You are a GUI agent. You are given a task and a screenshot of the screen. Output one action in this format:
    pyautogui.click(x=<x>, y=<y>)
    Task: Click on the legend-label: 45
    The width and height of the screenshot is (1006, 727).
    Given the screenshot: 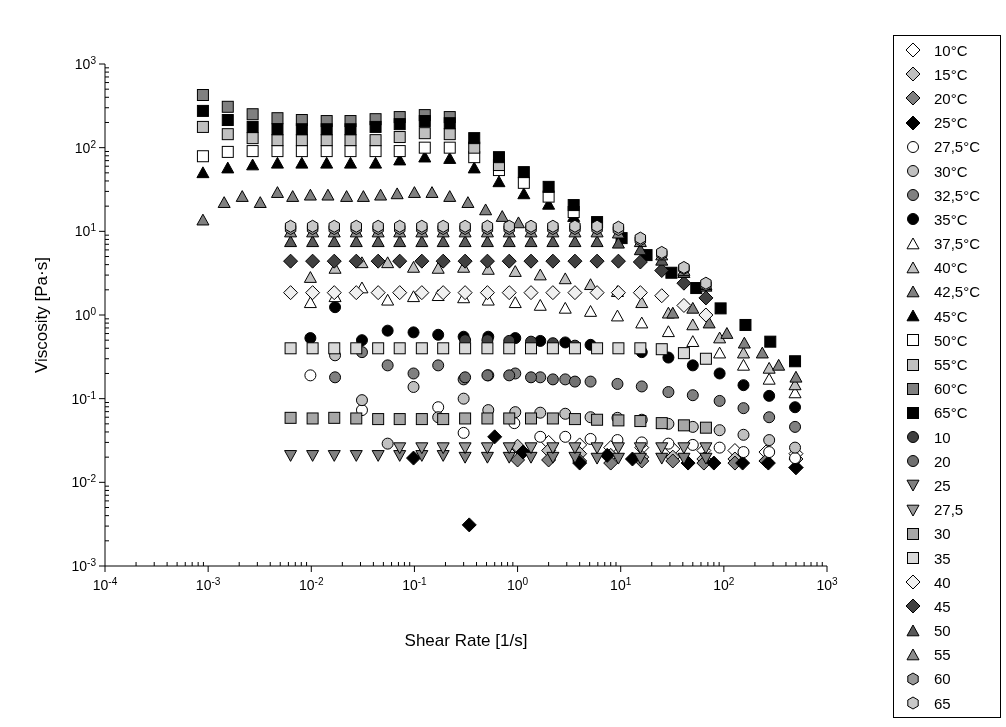 What is the action you would take?
    pyautogui.click(x=942, y=606)
    